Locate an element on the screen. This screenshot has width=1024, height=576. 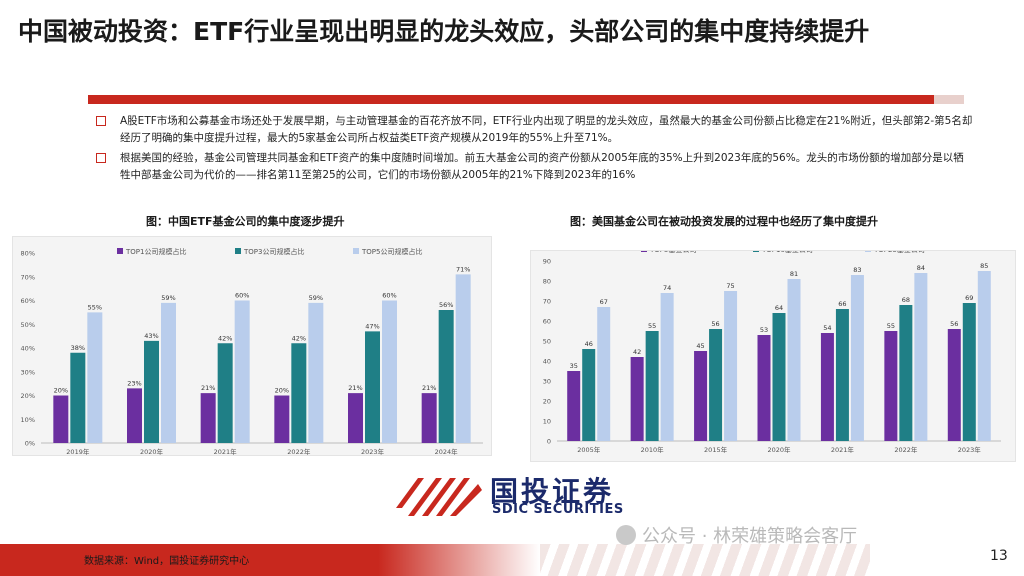
y-tick-label: 70 is located at coordinates (547, 302).